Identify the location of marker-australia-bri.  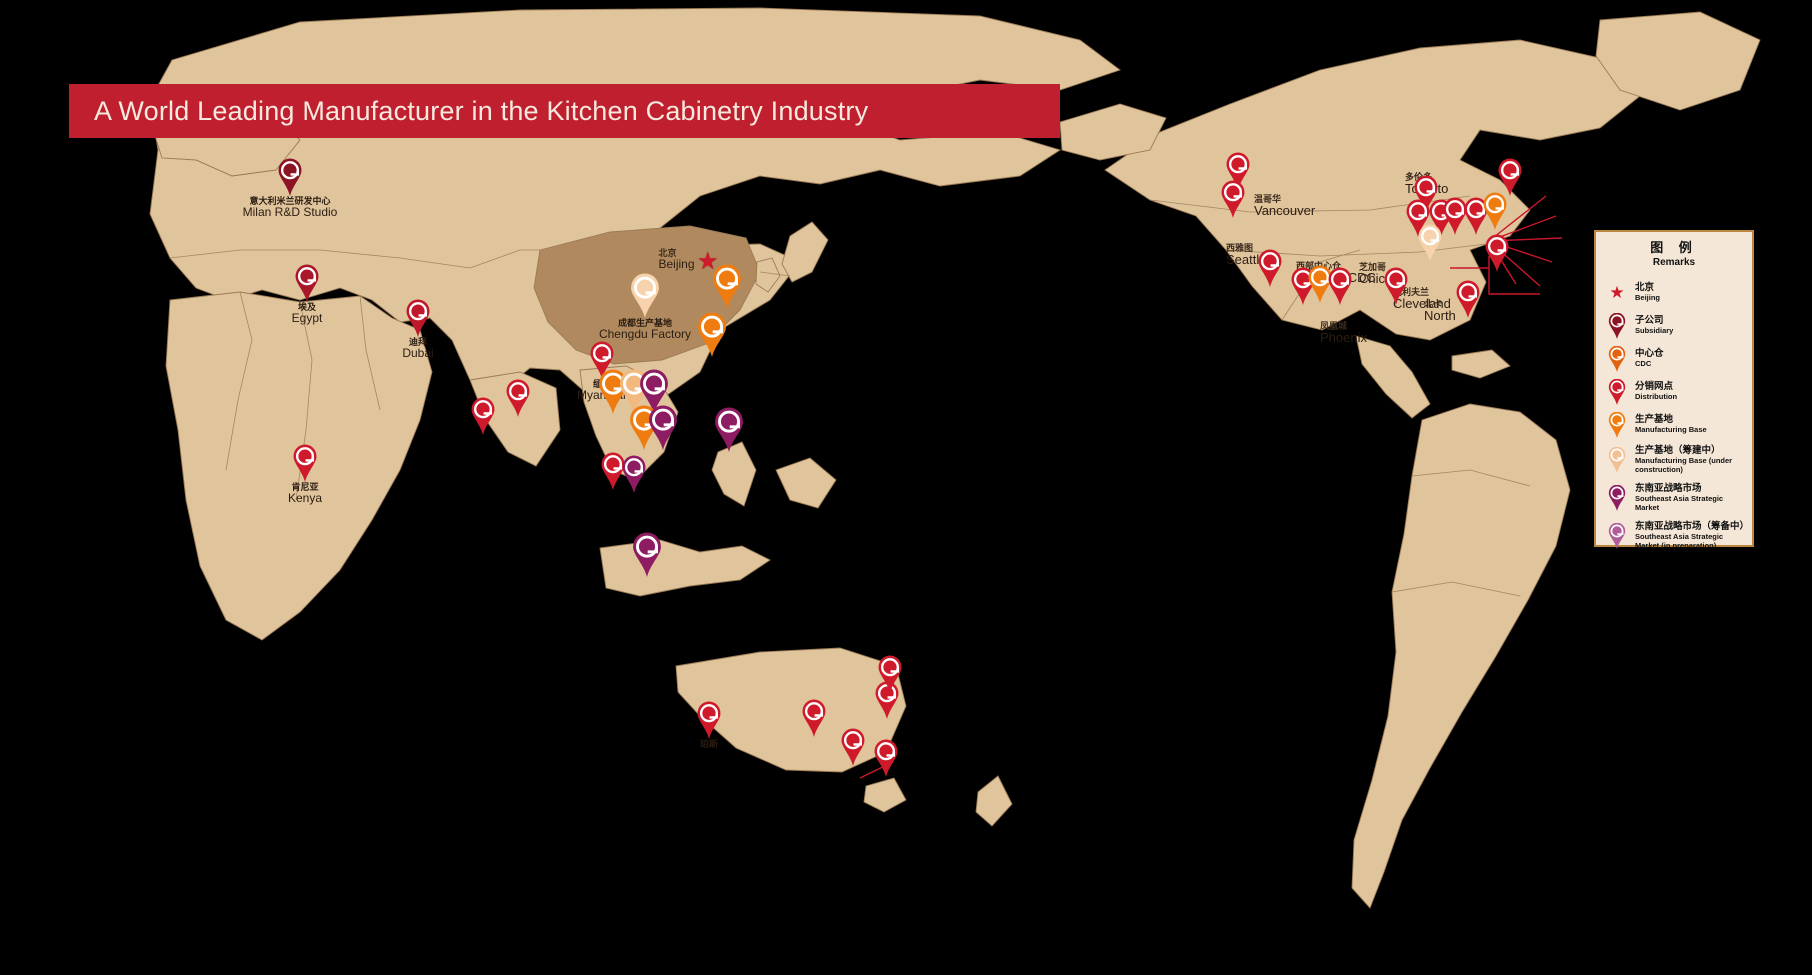
(890, 674).